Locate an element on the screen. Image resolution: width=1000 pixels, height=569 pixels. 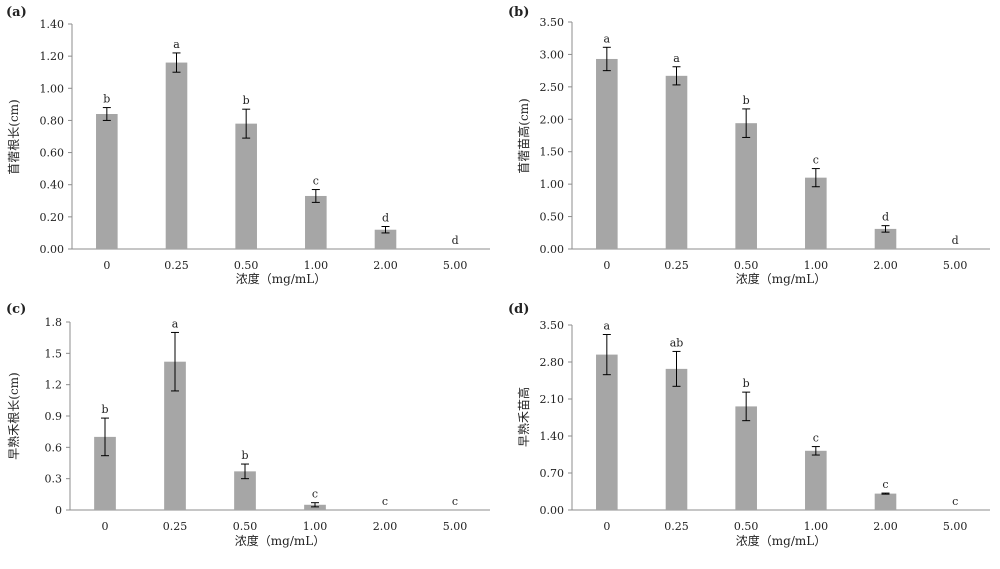
significance-letter: ab is located at coordinates (677, 342).